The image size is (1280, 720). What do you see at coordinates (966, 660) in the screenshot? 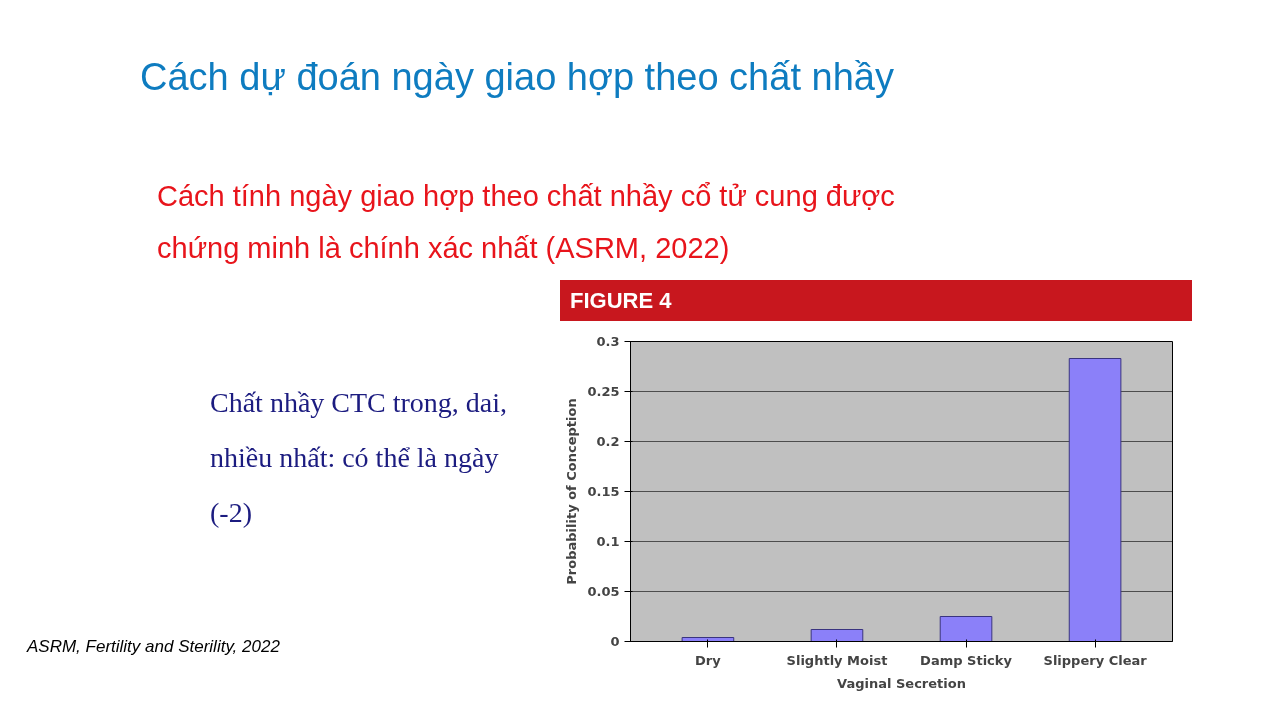
I see `x-tick-label: Damp Sticky` at bounding box center [966, 660].